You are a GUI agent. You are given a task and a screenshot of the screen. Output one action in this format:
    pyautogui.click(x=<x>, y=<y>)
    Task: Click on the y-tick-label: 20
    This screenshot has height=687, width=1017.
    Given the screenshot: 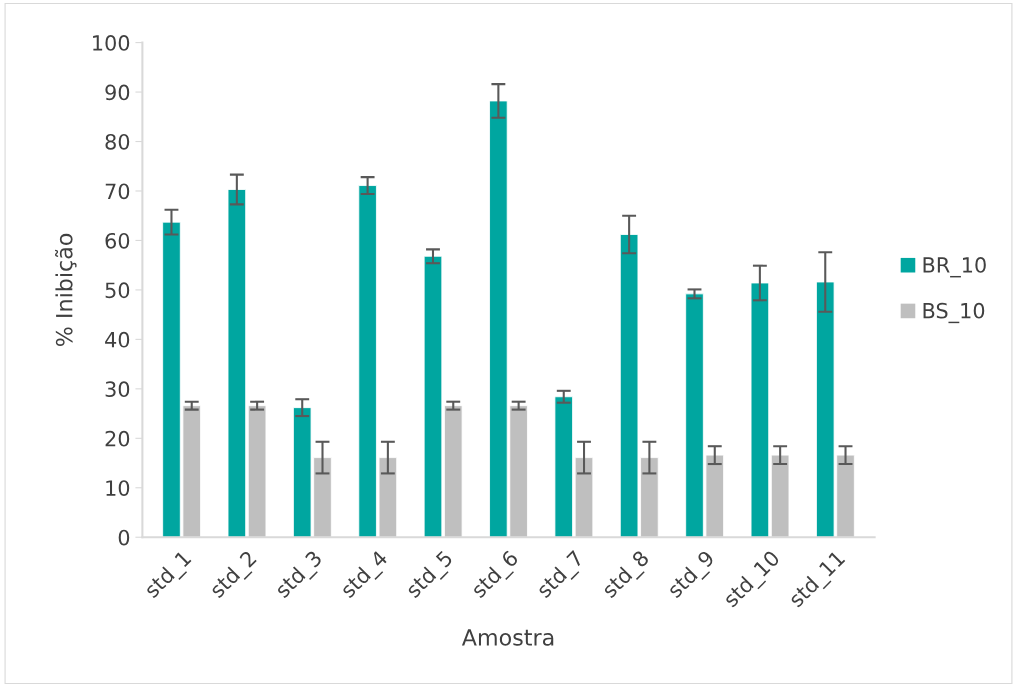 What is the action you would take?
    pyautogui.click(x=117, y=438)
    